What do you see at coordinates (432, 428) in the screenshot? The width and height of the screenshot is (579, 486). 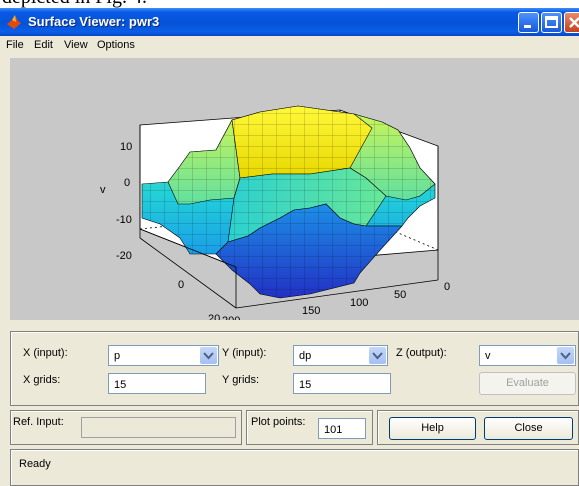 I see `help-button: Help` at bounding box center [432, 428].